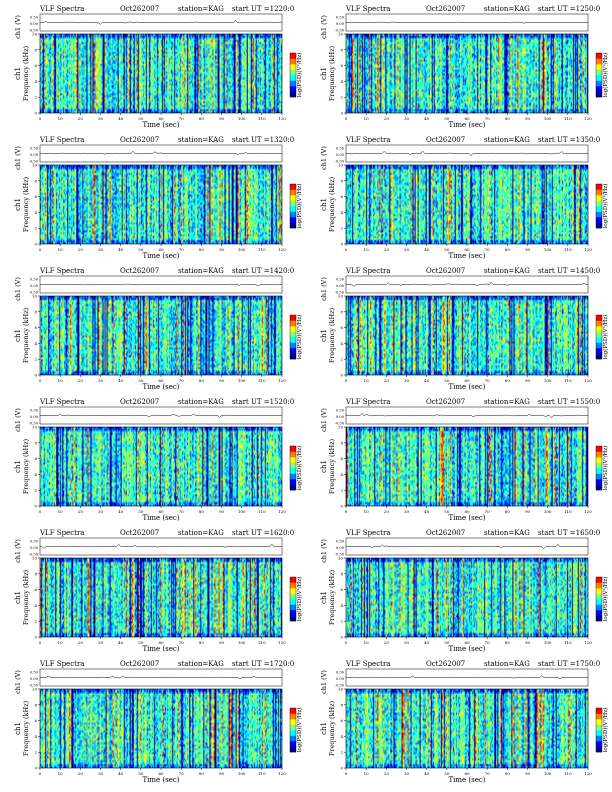 This screenshot has height=792, width=612. I want to click on panel-start-ut: start UT =1320:0, so click(263, 140).